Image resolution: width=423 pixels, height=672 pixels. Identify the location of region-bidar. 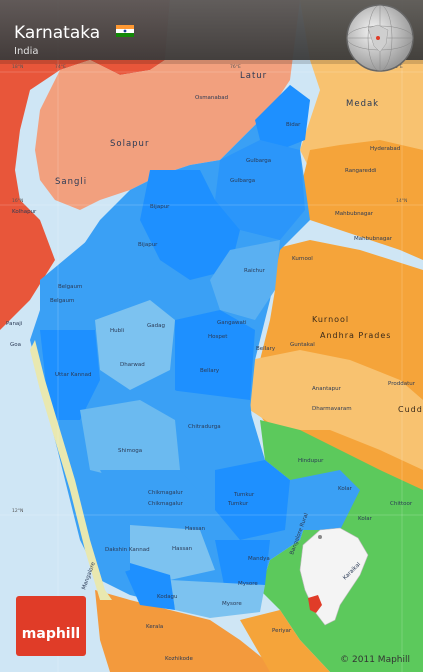
(282, 117).